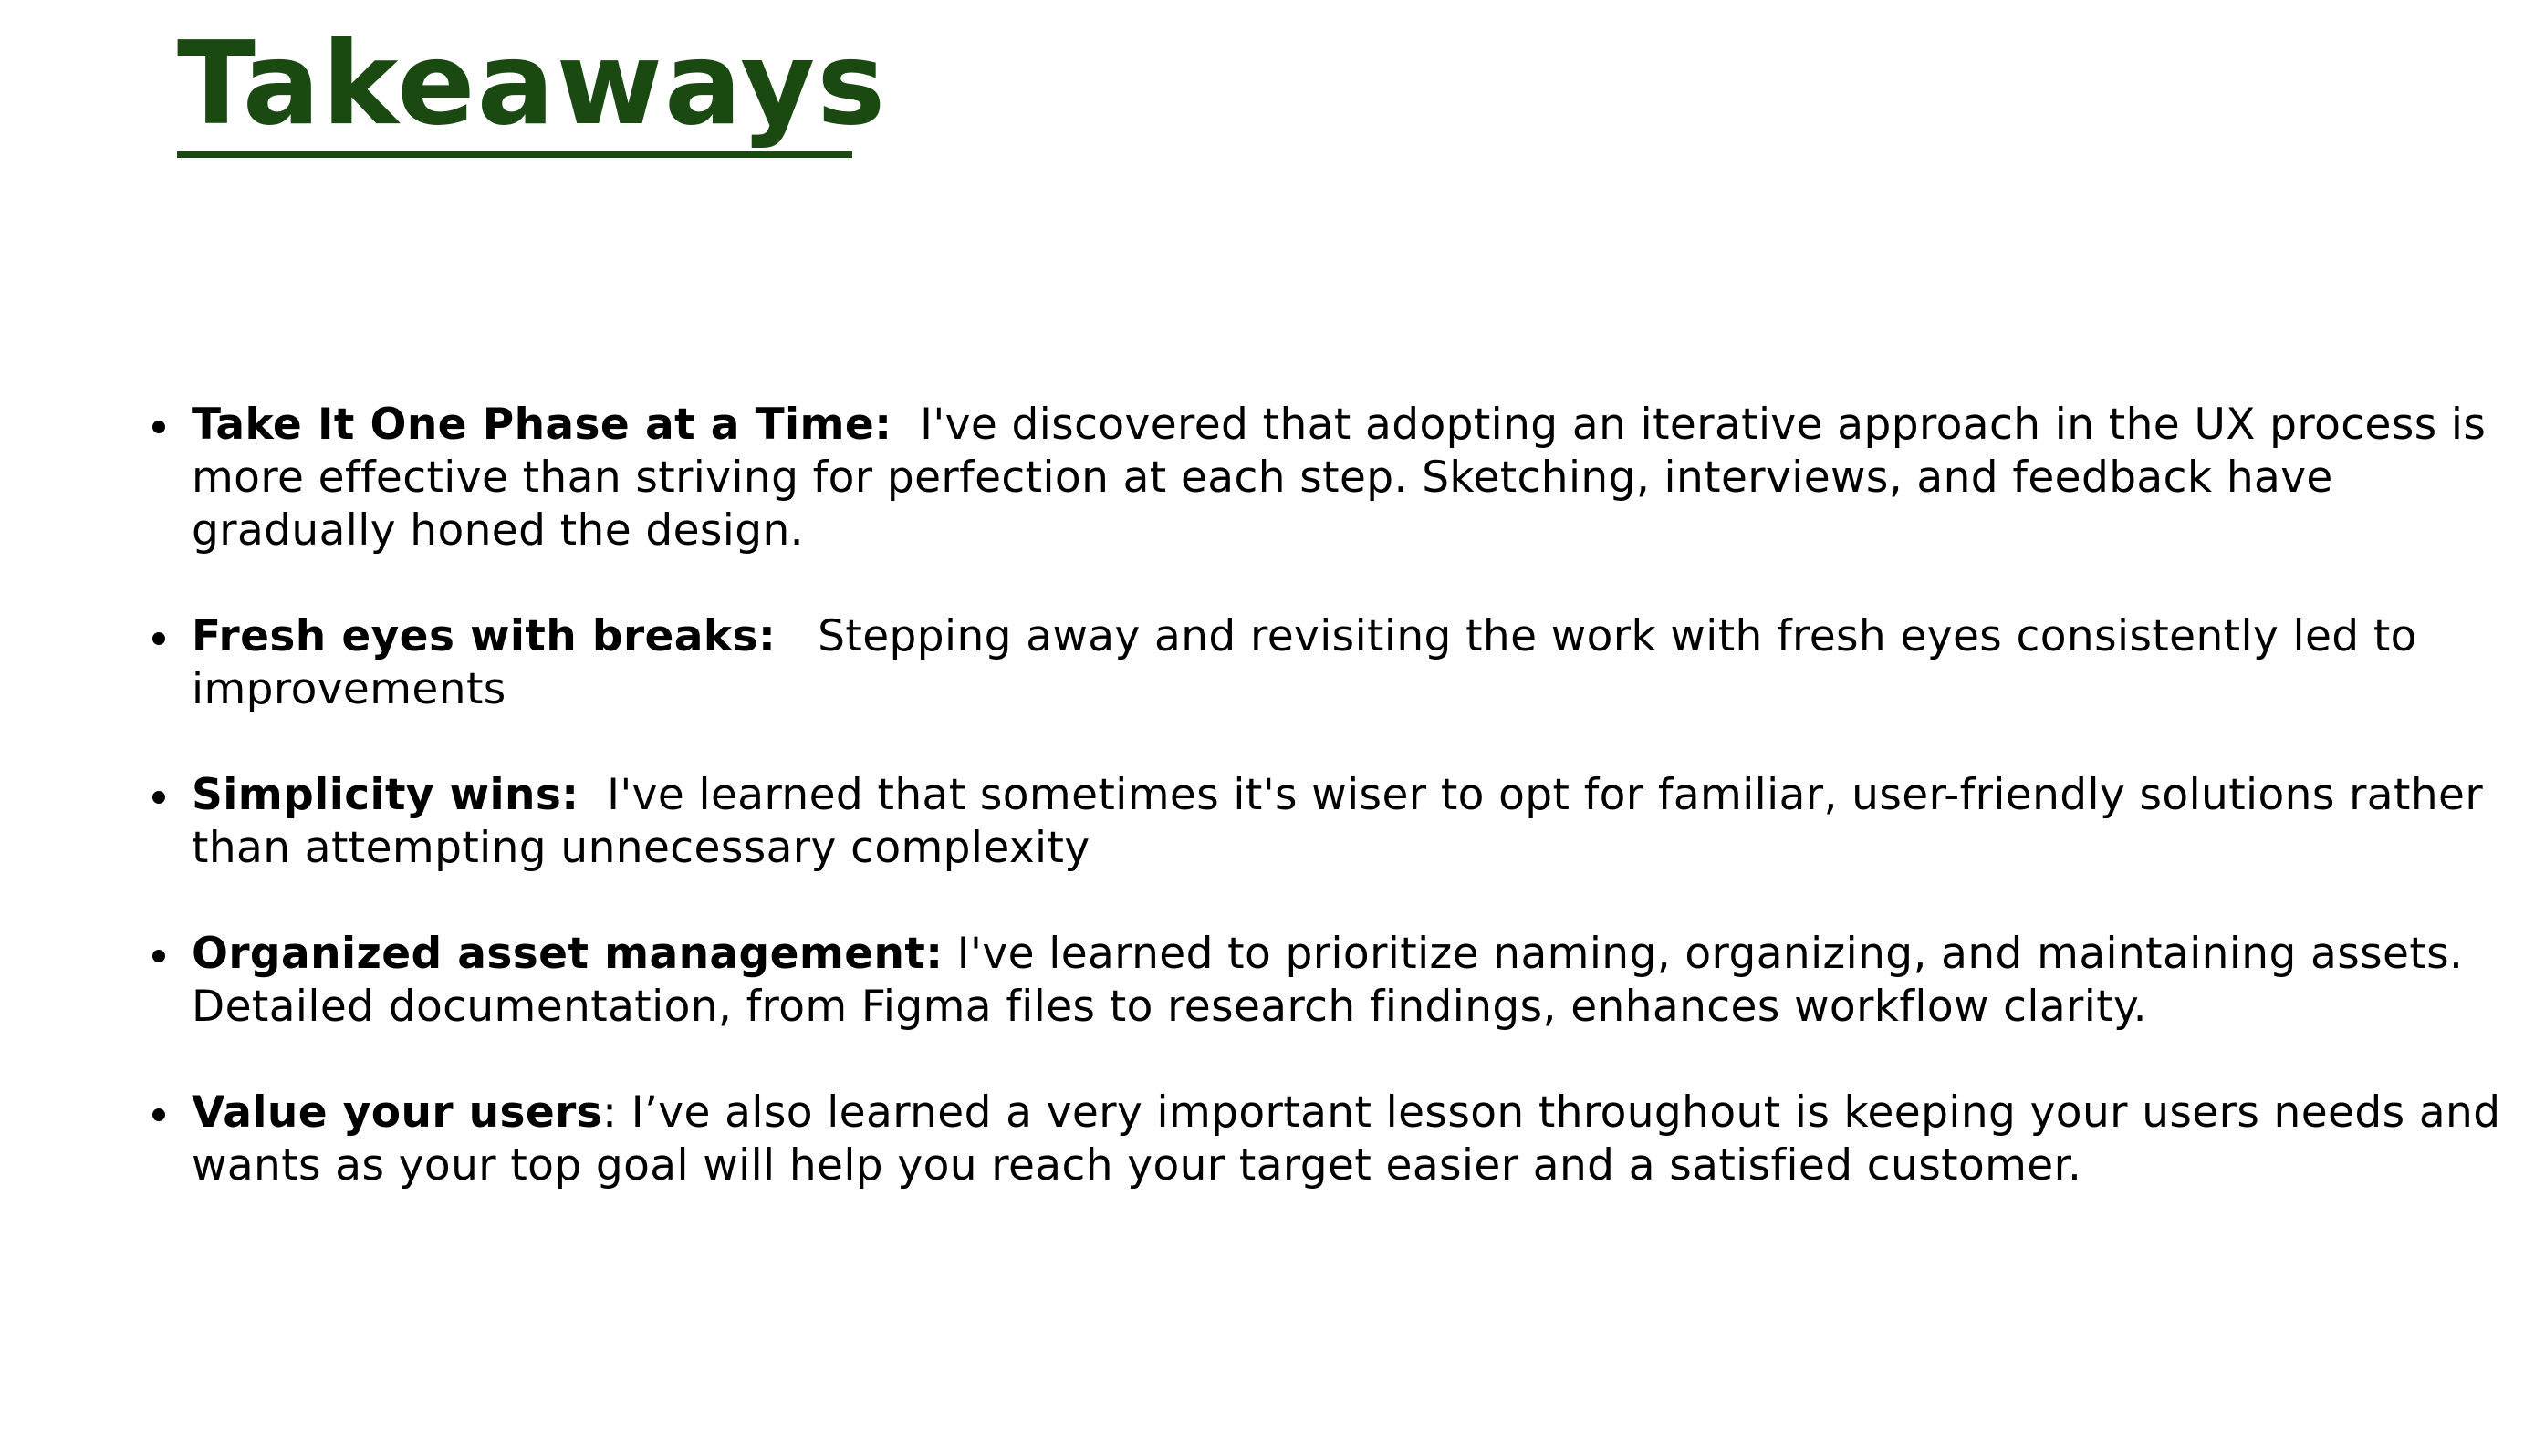  What do you see at coordinates (514, 154) in the screenshot?
I see `title-underline` at bounding box center [514, 154].